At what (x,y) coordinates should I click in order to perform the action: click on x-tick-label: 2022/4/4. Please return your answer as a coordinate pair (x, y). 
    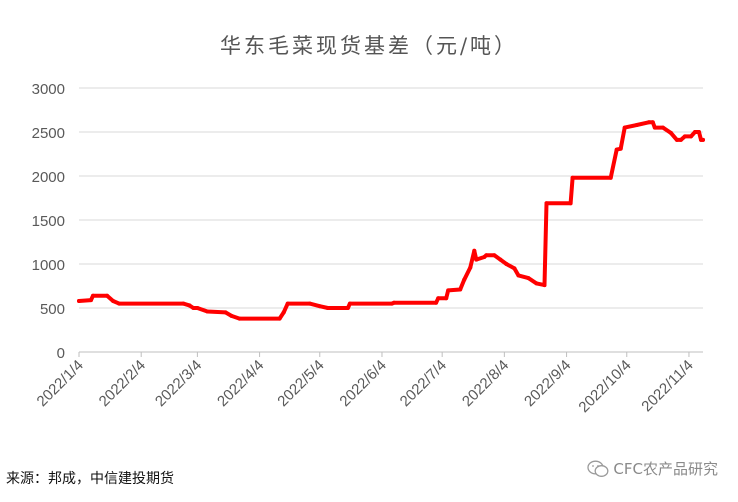
    Looking at the image, I should click on (240, 383).